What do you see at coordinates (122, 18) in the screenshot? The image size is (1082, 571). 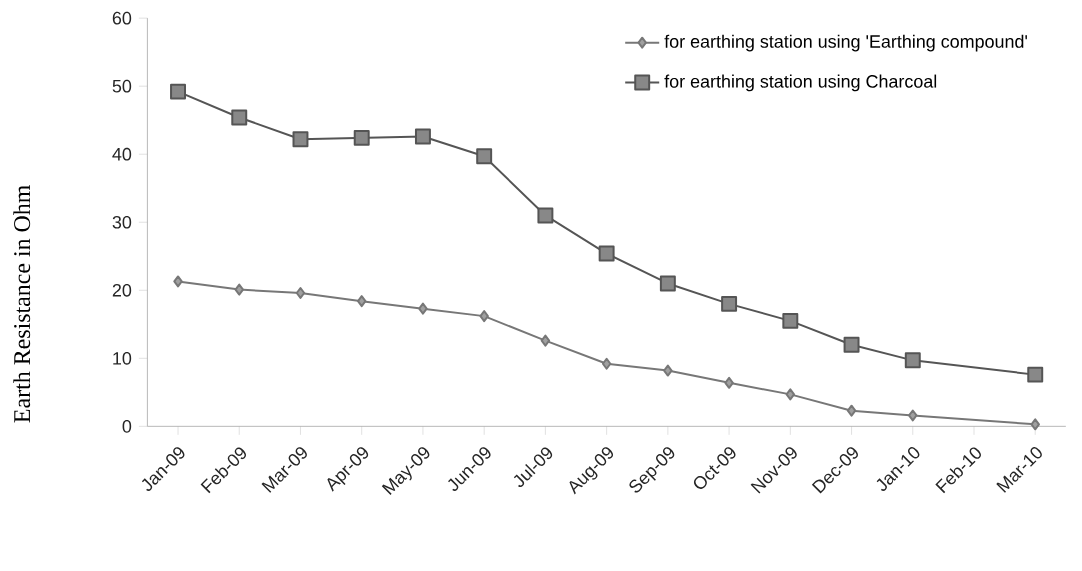 I see `y-tick-label: 60` at bounding box center [122, 18].